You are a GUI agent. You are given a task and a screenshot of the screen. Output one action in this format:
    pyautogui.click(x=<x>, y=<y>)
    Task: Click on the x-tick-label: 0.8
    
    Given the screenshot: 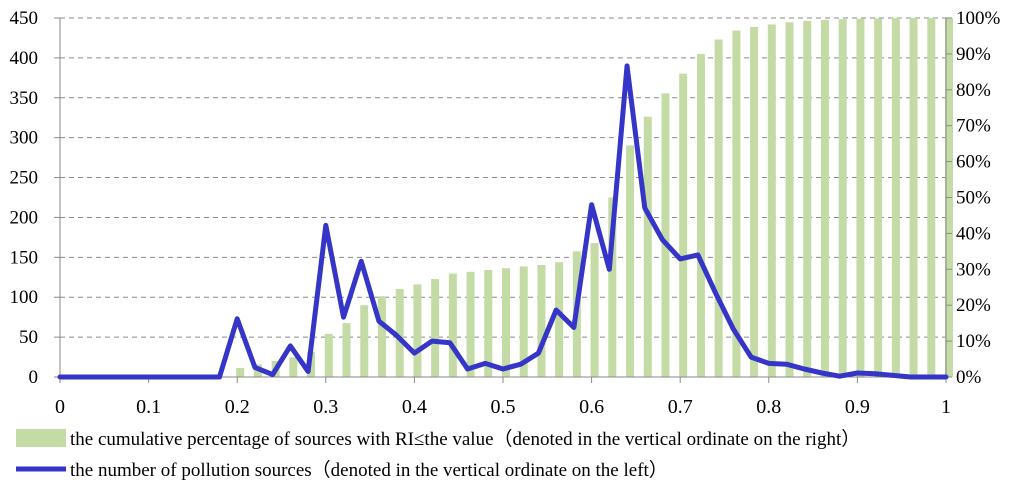 What is the action you would take?
    pyautogui.click(x=768, y=407)
    